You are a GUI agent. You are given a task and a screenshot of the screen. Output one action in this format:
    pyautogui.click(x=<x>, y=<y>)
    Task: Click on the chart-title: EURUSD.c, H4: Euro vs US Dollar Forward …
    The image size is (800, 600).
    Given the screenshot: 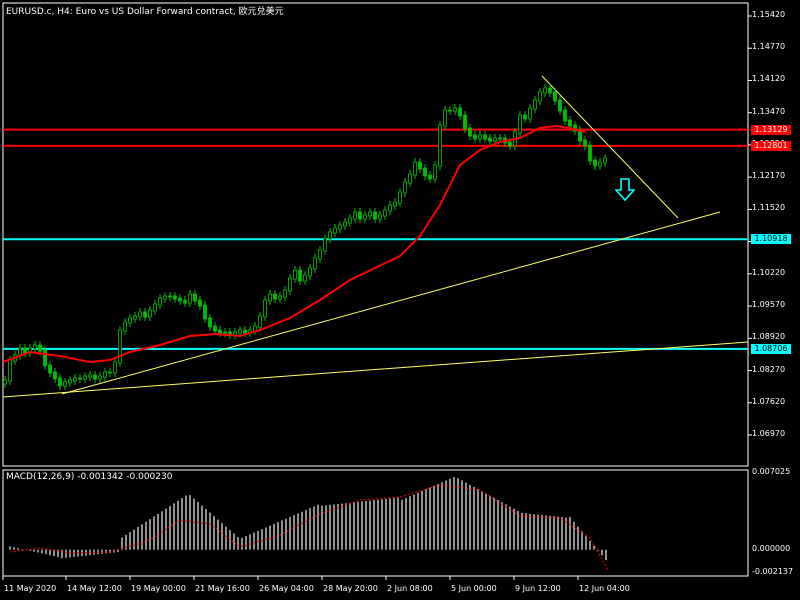 What is the action you would take?
    pyautogui.click(x=145, y=12)
    